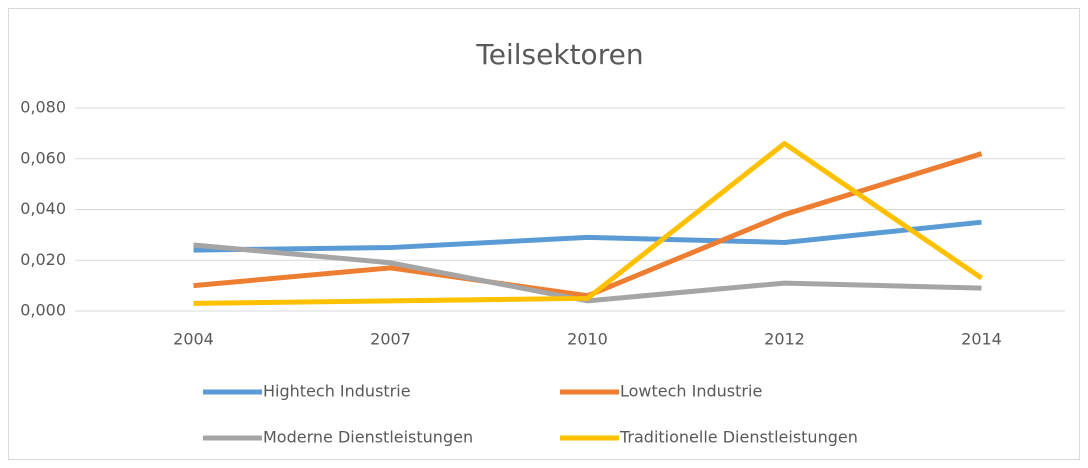 This screenshot has width=1088, height=468. What do you see at coordinates (784, 339) in the screenshot?
I see `x-tick-label: 2012` at bounding box center [784, 339].